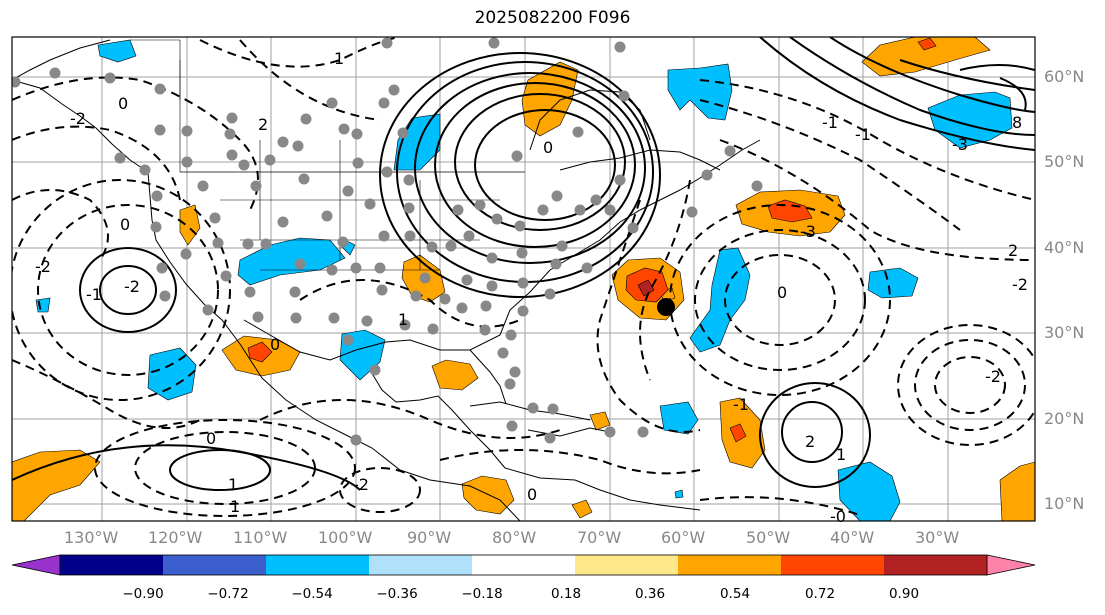 This screenshot has height=615, width=1105. I want to click on lon-label: 30°W, so click(937, 537).